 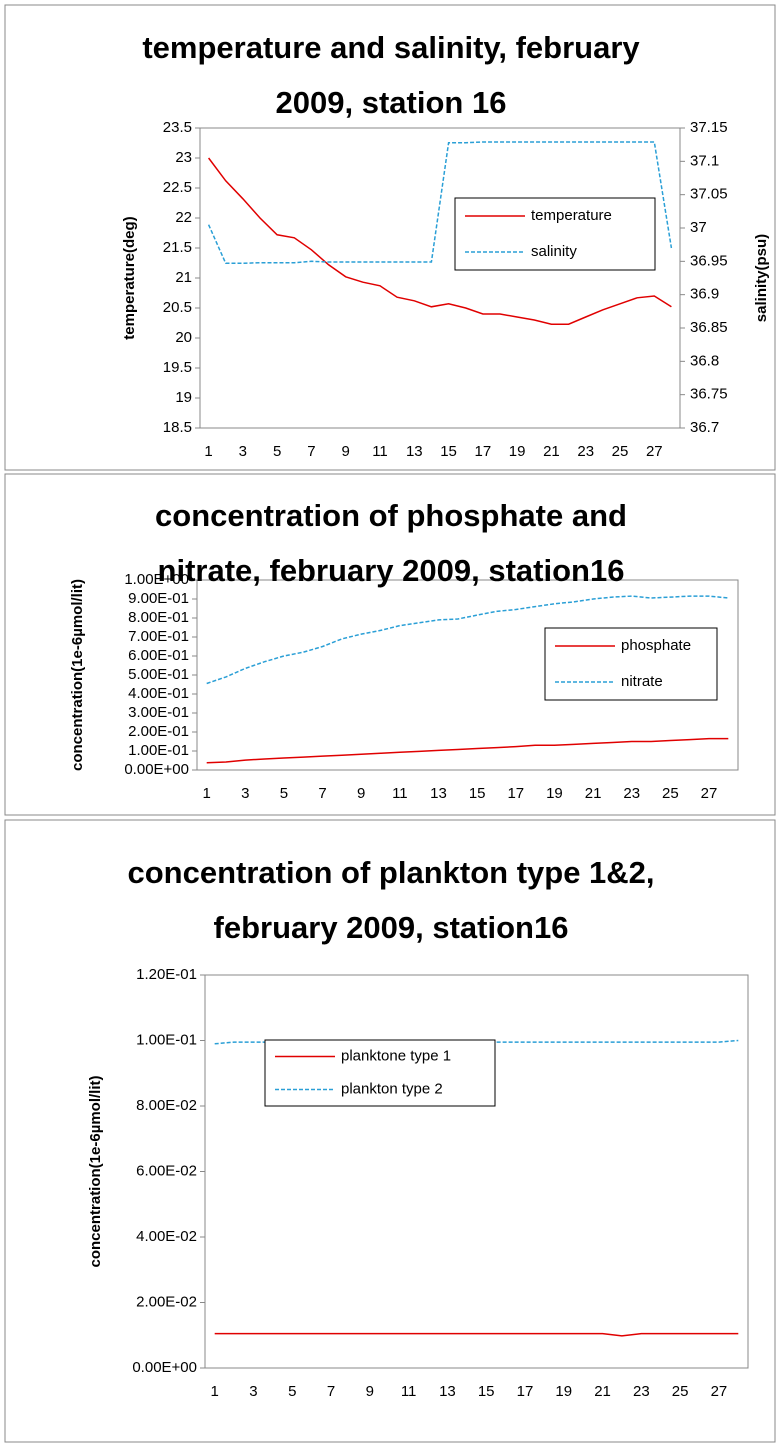 What do you see at coordinates (158, 617) in the screenshot?
I see `y-tick-label: 8.00E-01` at bounding box center [158, 617].